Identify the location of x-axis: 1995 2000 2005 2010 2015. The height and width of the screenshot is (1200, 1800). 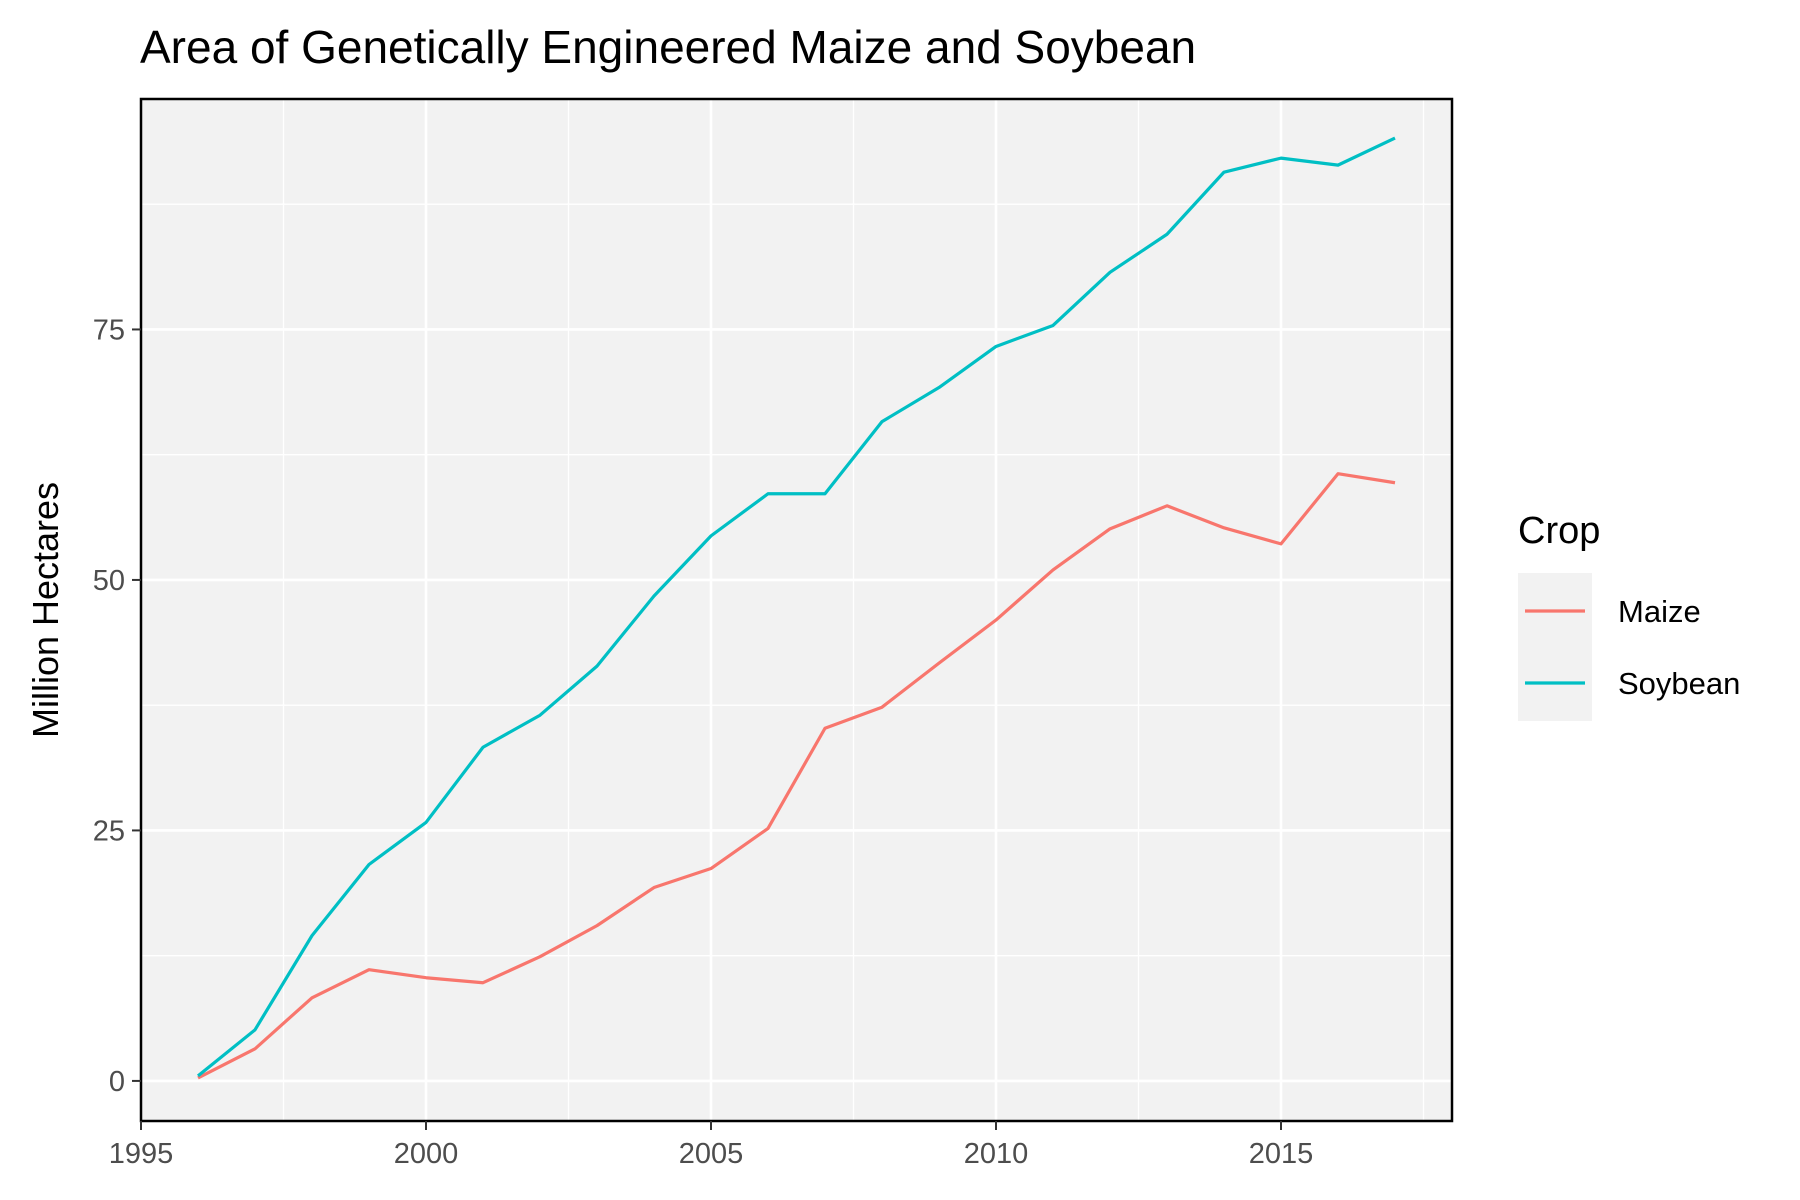
(711, 1145).